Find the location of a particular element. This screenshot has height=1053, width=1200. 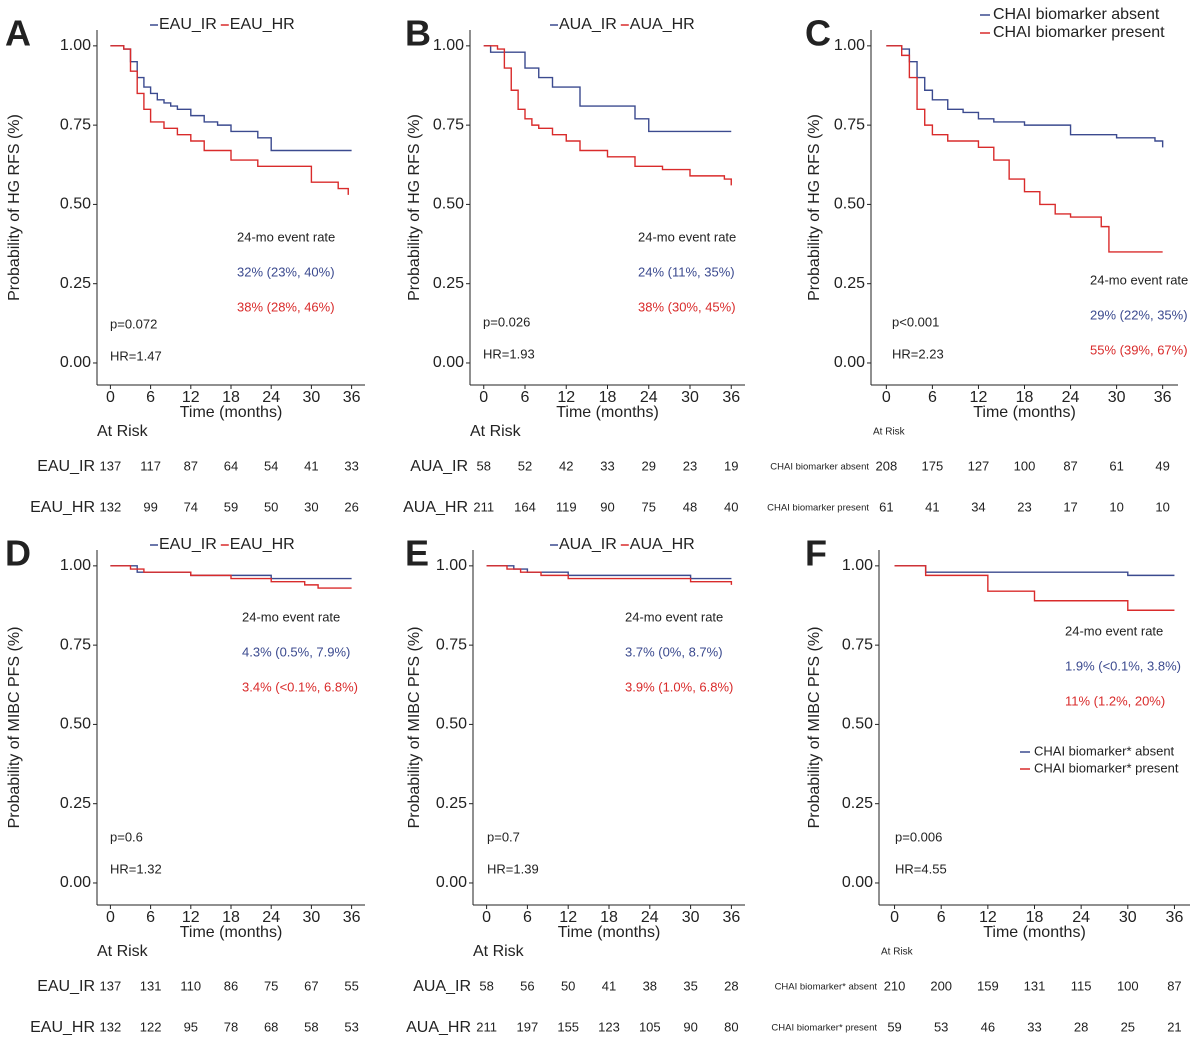

hazard-ratio: HR=1.32 is located at coordinates (136, 868).